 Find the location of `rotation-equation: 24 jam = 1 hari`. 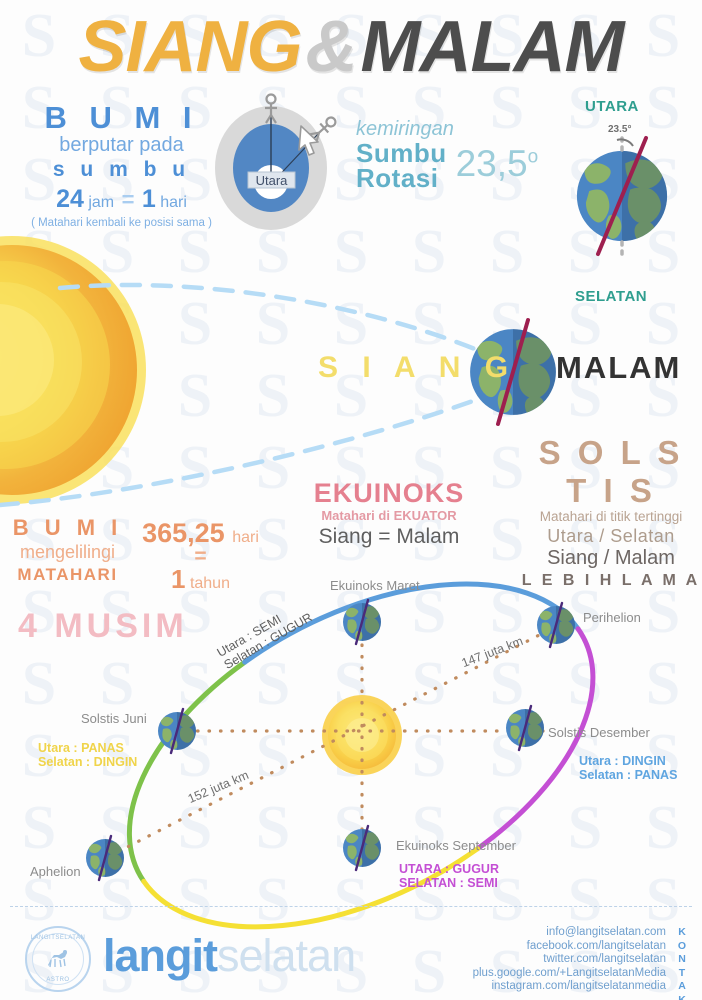

rotation-equation: 24 jam = 1 hari is located at coordinates (121, 199).